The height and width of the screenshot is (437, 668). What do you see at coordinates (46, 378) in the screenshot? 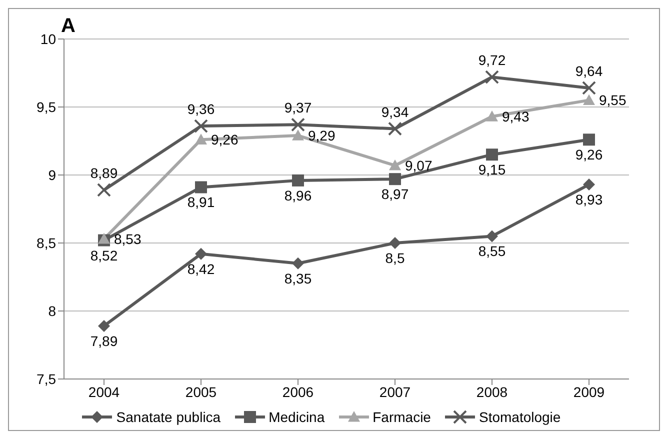
I see `y-tick-label: 7,5` at bounding box center [46, 378].